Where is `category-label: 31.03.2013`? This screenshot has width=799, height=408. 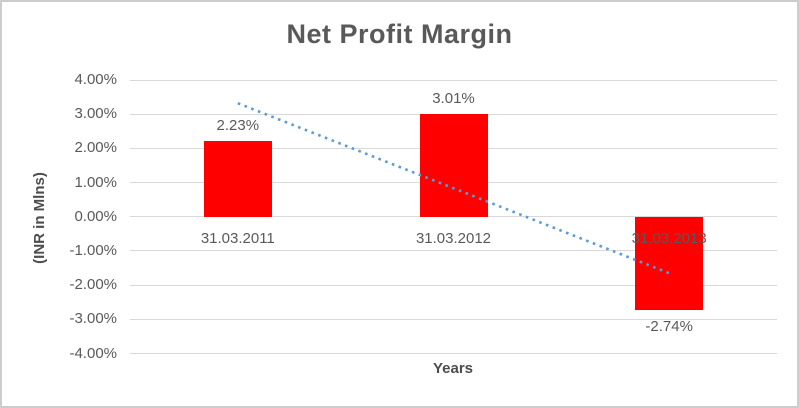
category-label: 31.03.2013 is located at coordinates (669, 238).